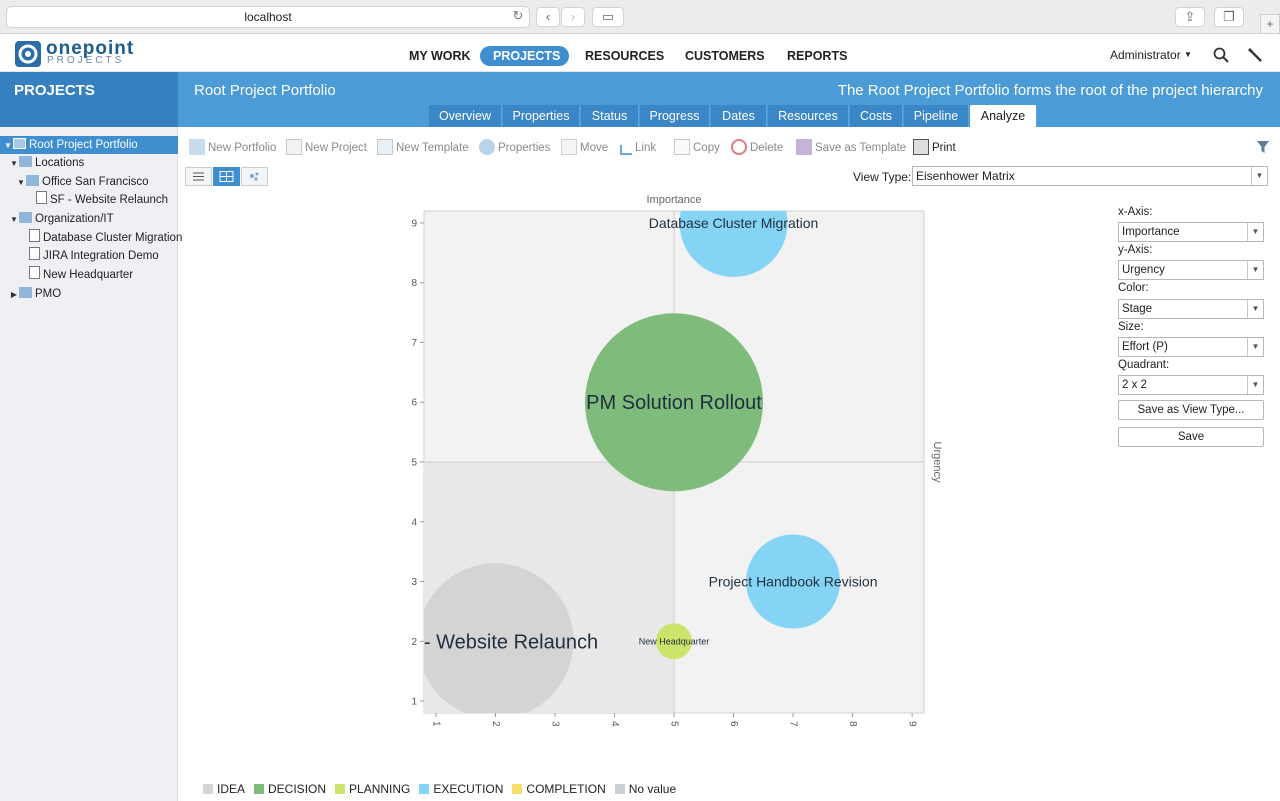 The width and height of the screenshot is (1280, 801). Describe the element at coordinates (1255, 55) in the screenshot. I see `tools-icon` at that location.